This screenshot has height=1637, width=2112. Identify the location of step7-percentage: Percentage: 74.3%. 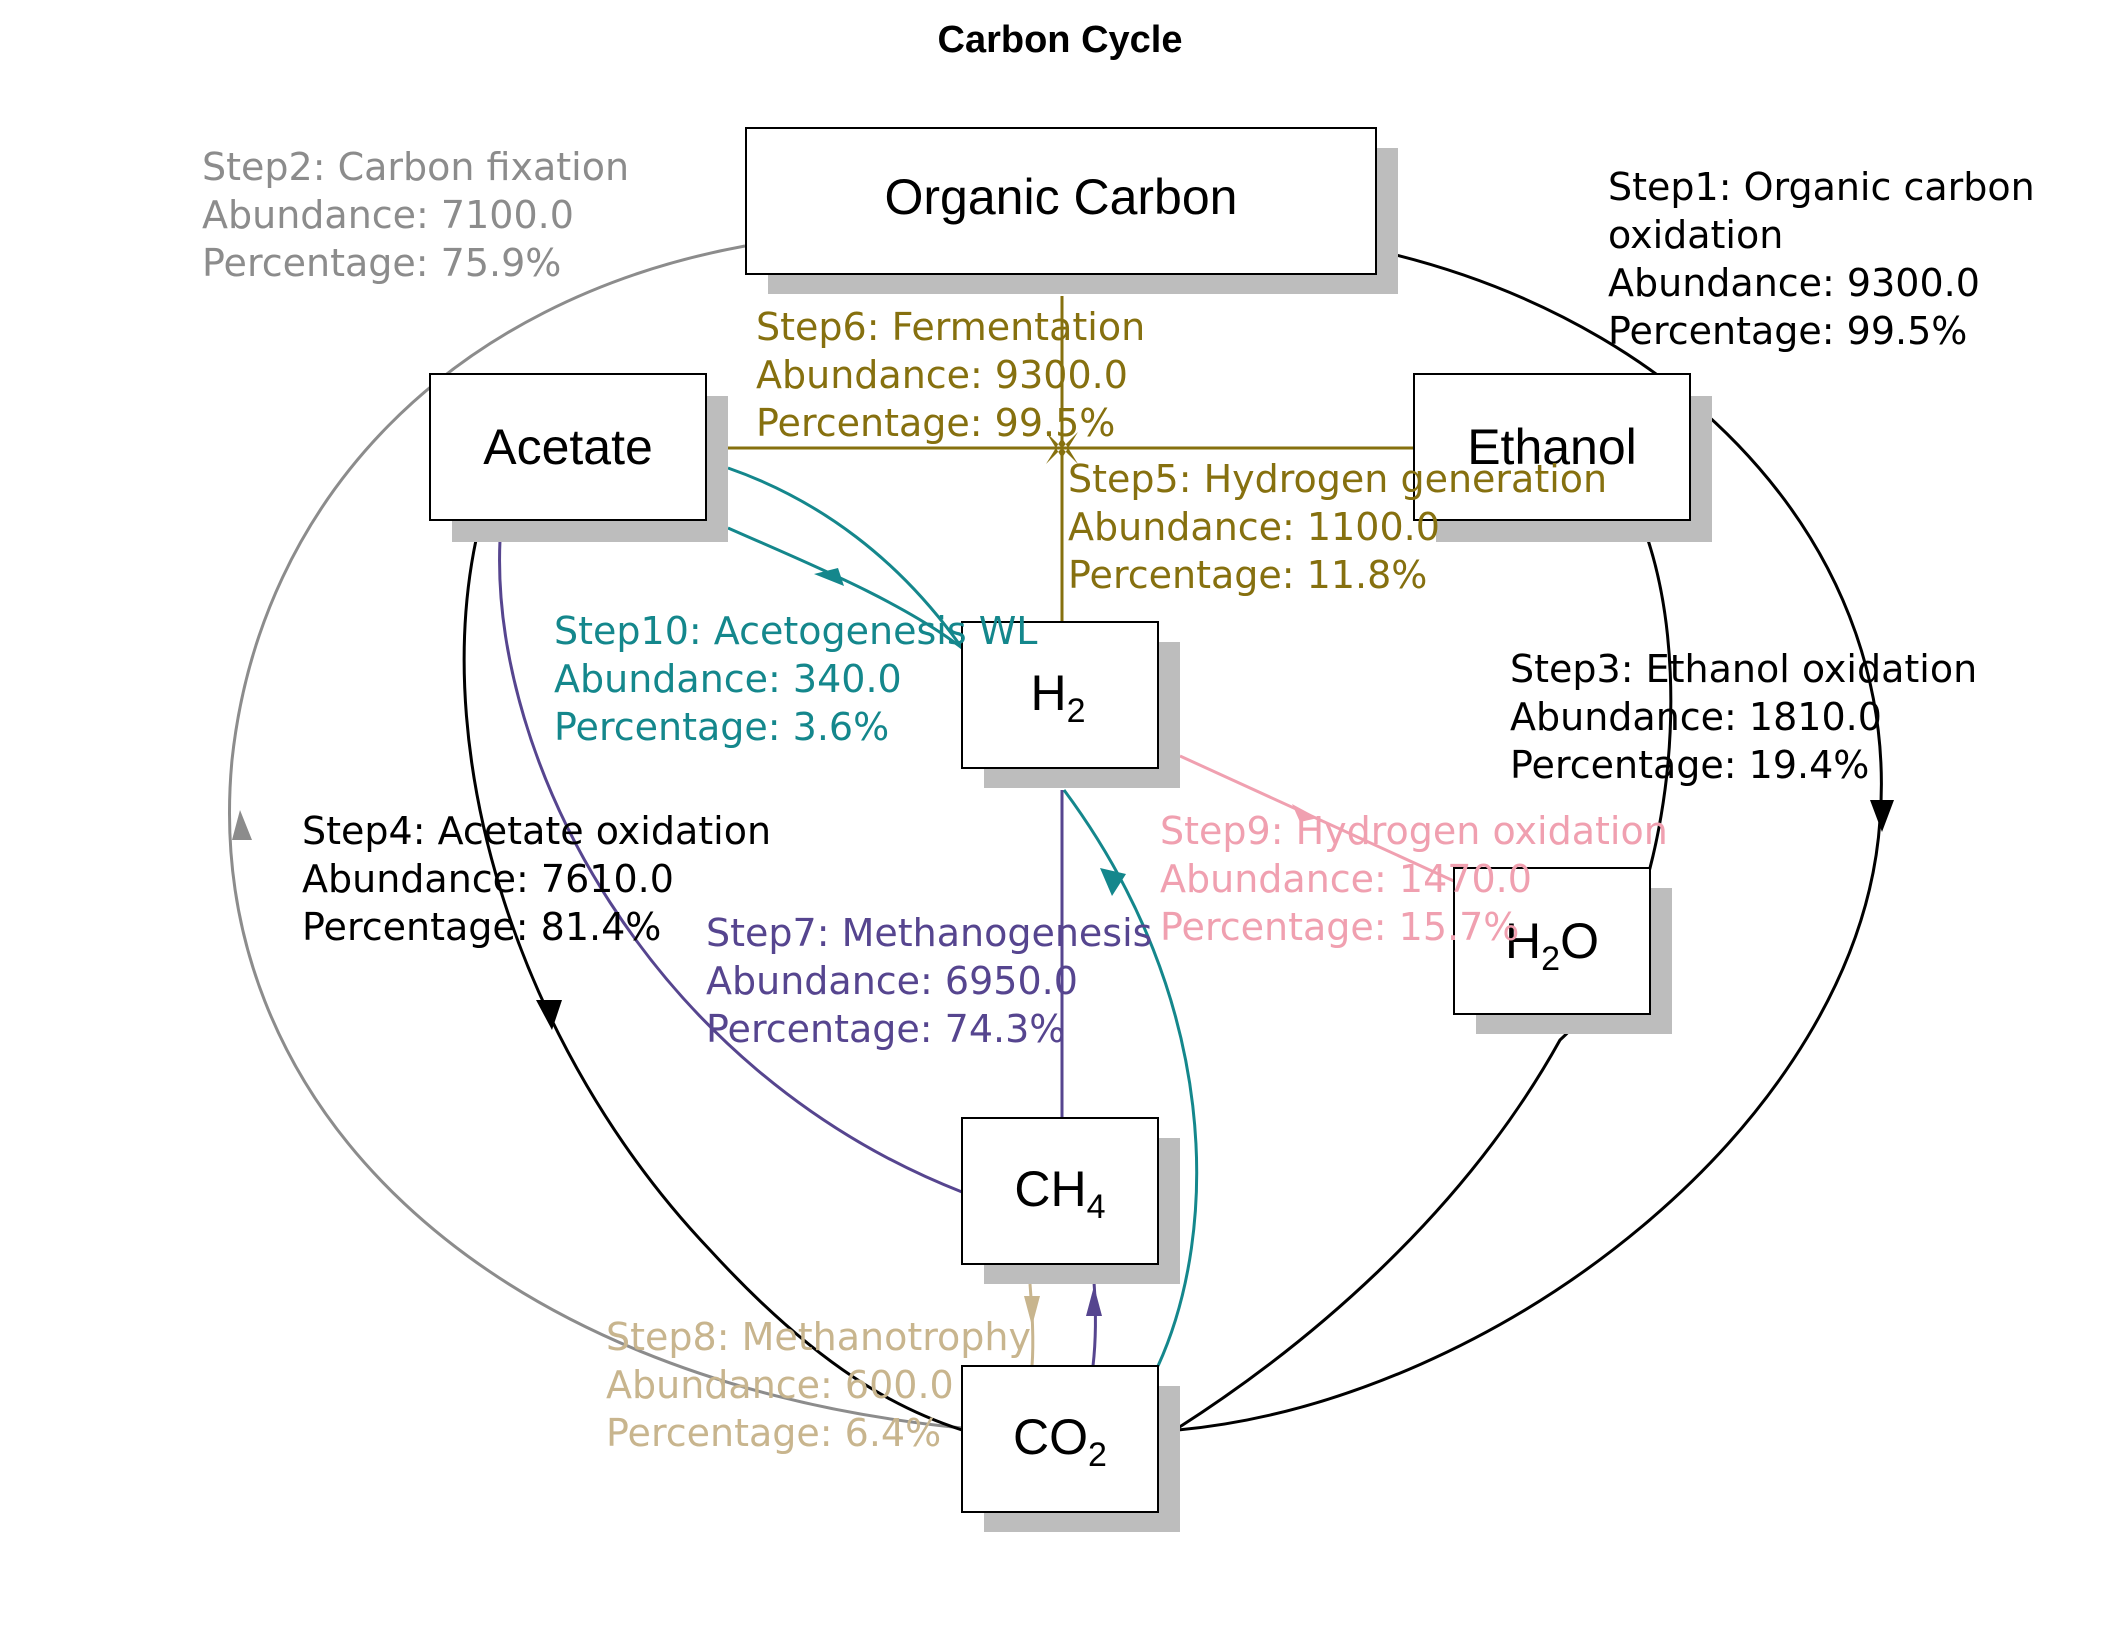
(885, 1029).